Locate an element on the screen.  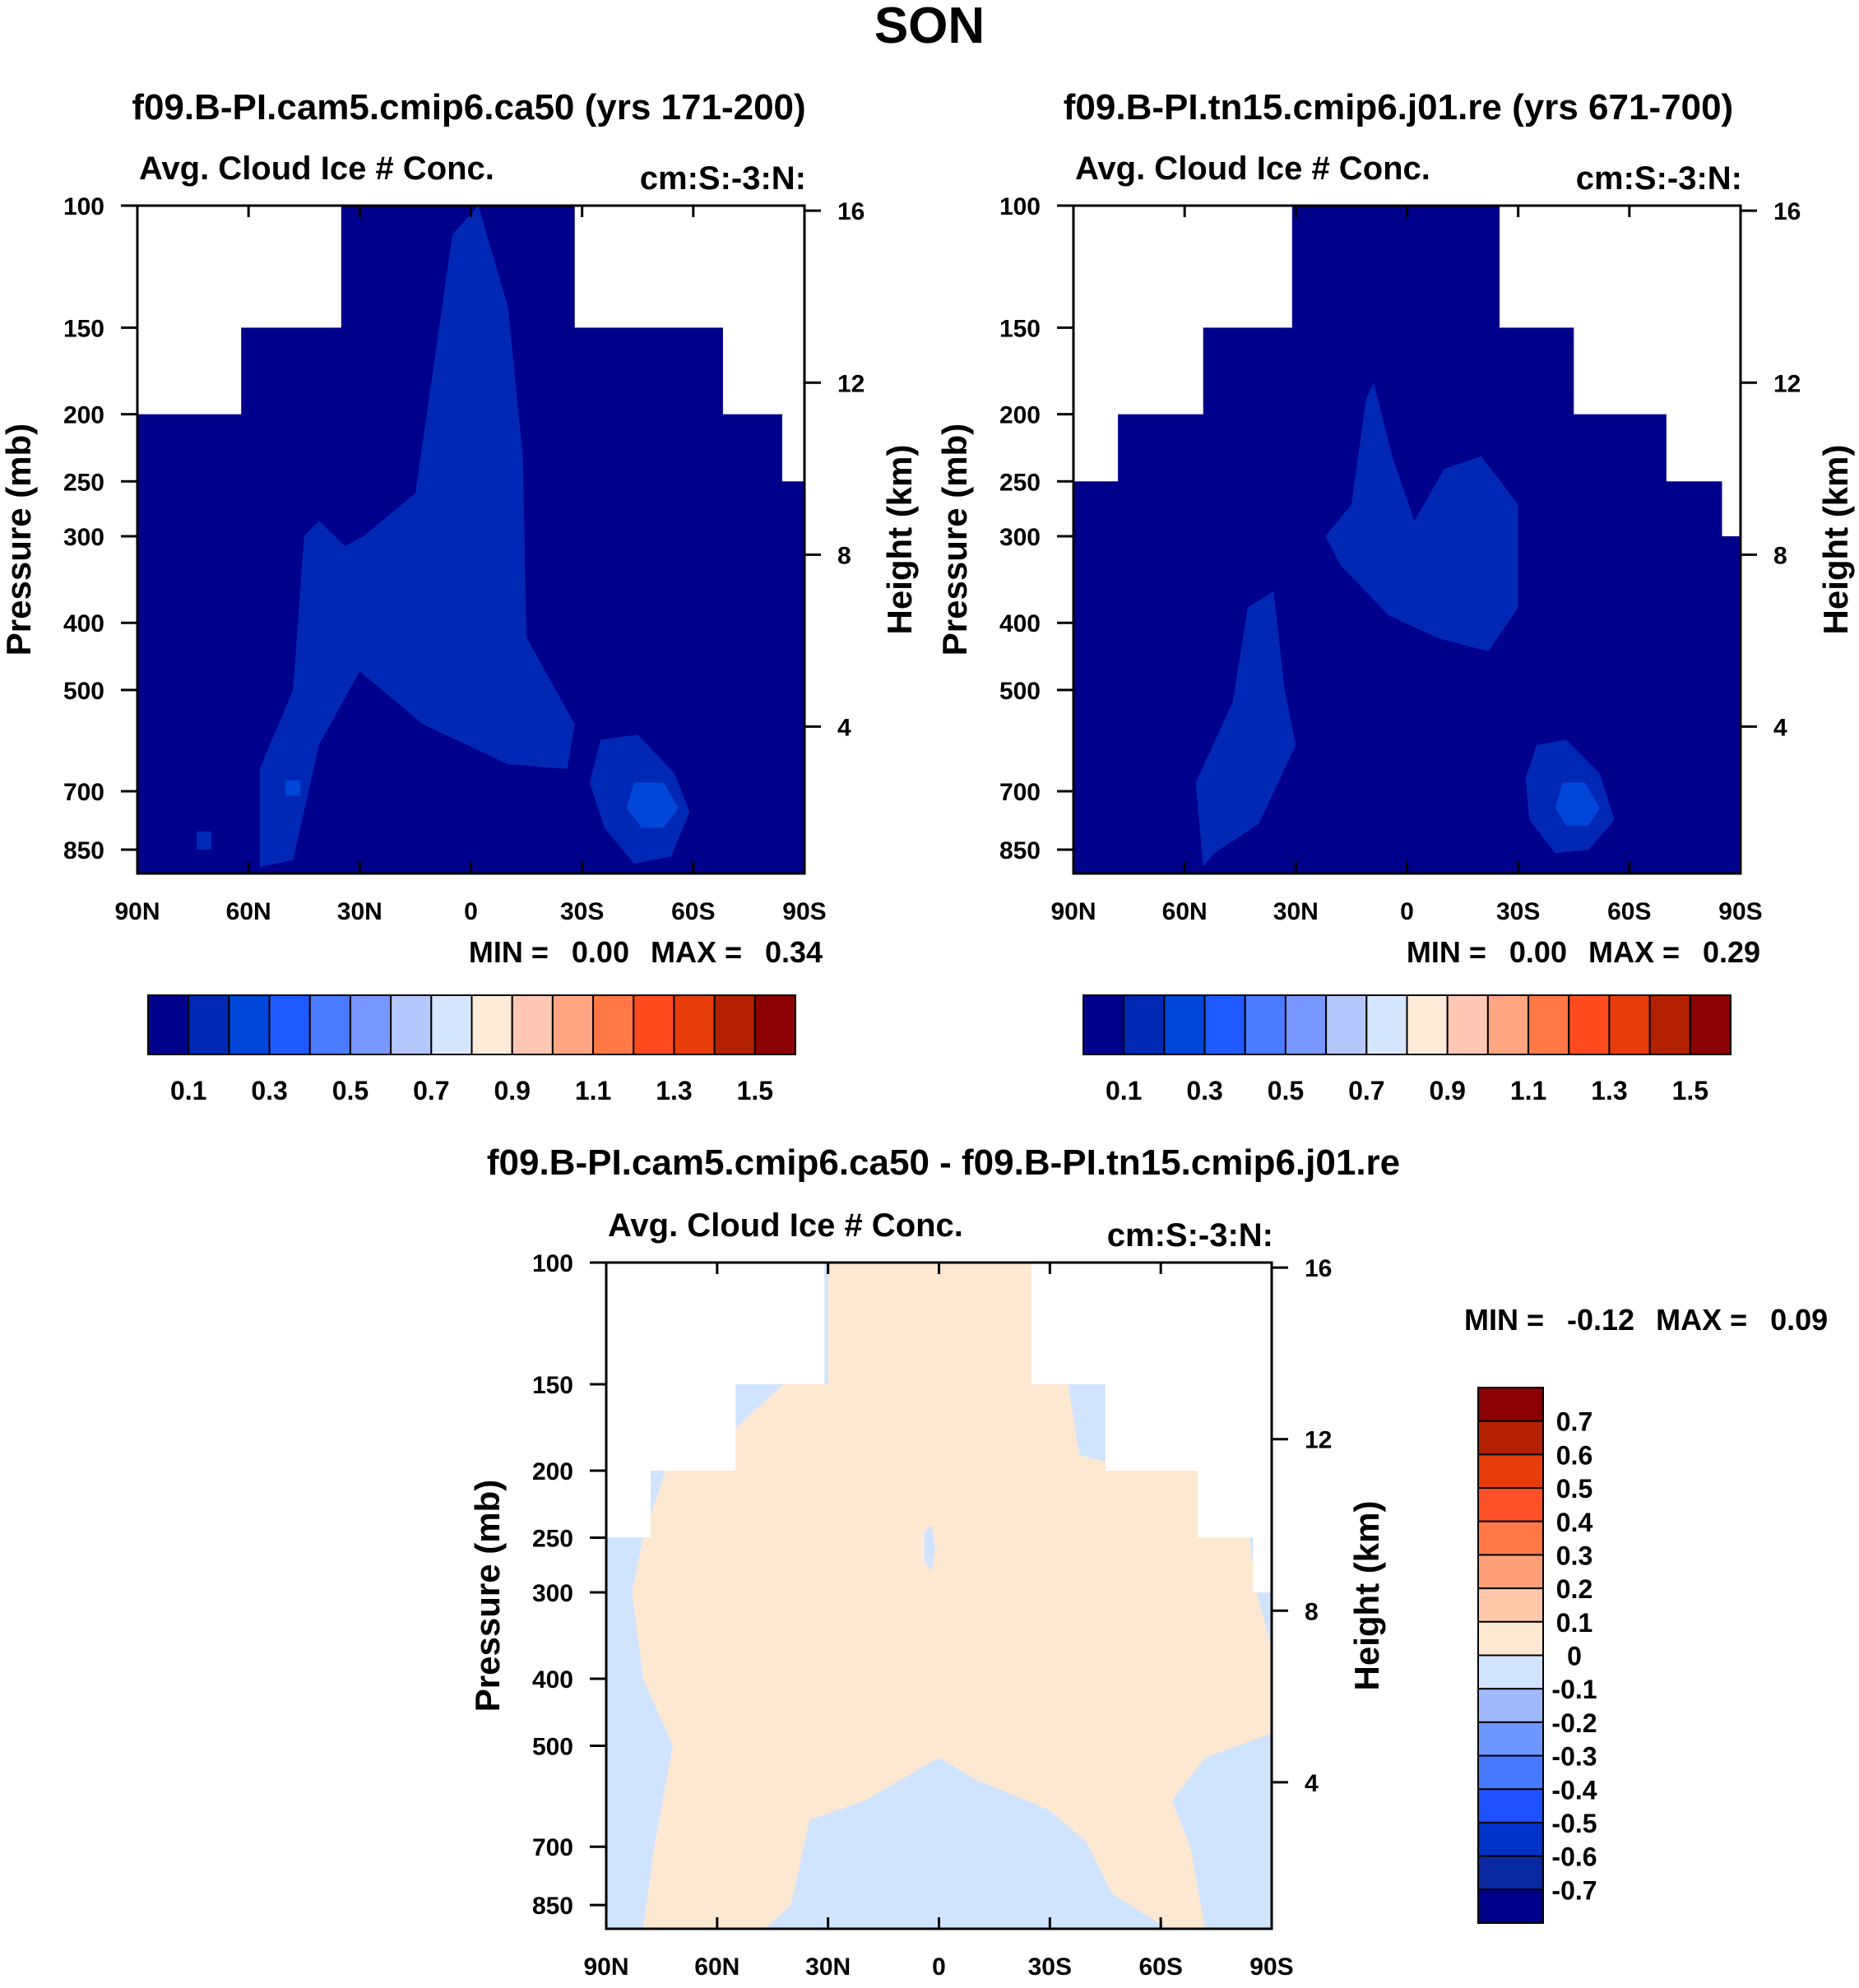
panel-2-h-tick-label: 12 is located at coordinates (1787, 384).